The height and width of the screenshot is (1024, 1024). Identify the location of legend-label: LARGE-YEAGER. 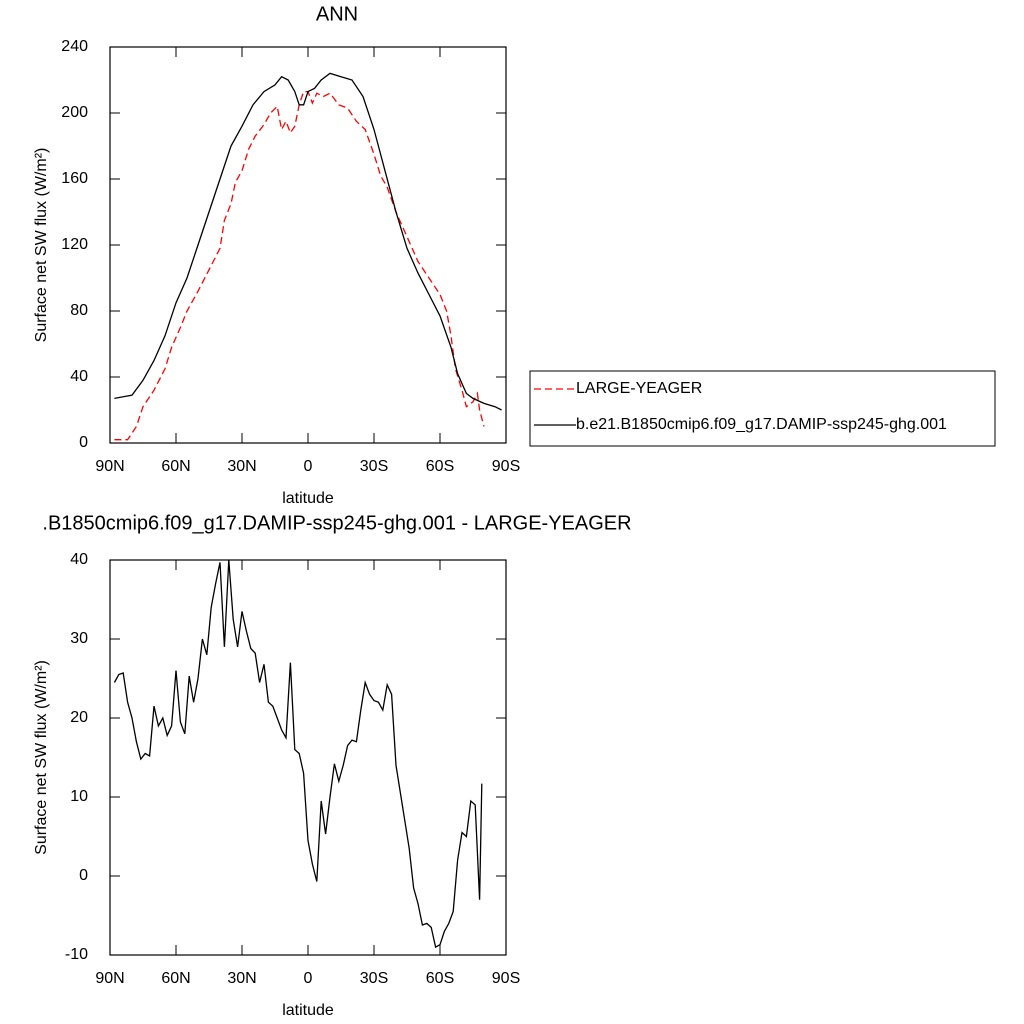
(639, 388).